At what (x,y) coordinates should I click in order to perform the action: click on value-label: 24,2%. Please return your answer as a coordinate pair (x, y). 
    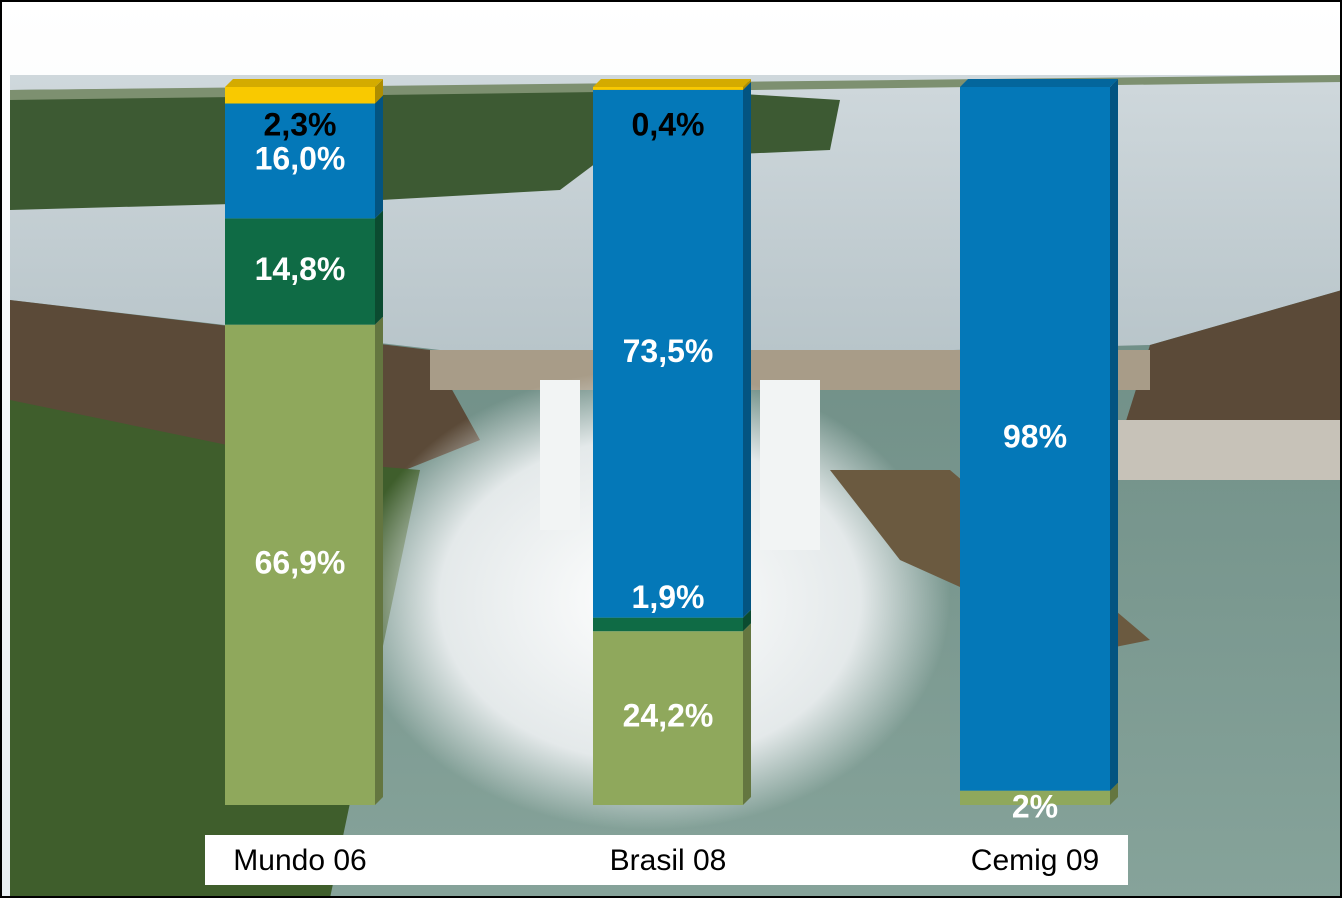
    Looking at the image, I should click on (668, 716).